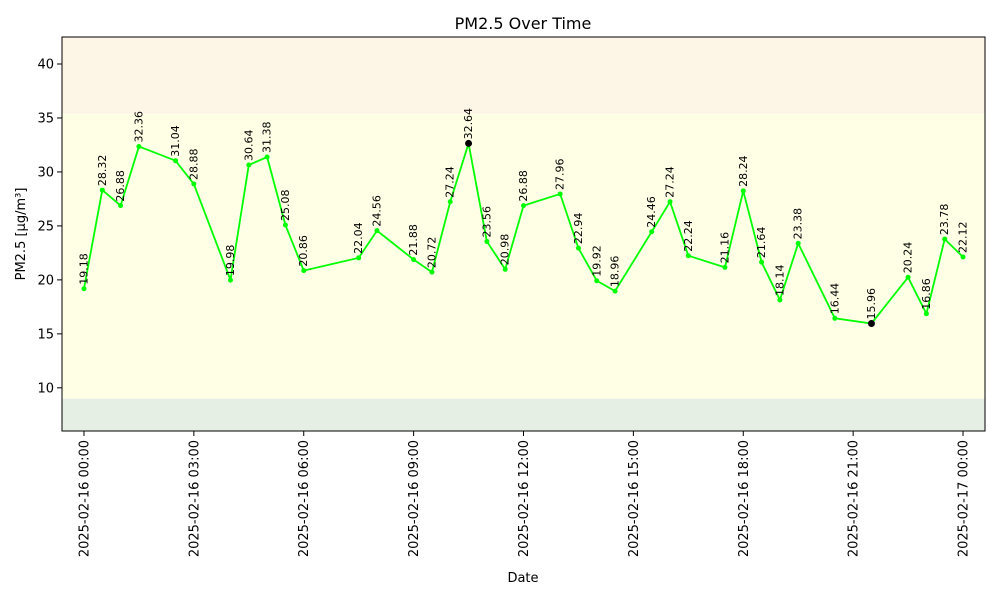  I want to click on data-label: 23.56, so click(486, 222).